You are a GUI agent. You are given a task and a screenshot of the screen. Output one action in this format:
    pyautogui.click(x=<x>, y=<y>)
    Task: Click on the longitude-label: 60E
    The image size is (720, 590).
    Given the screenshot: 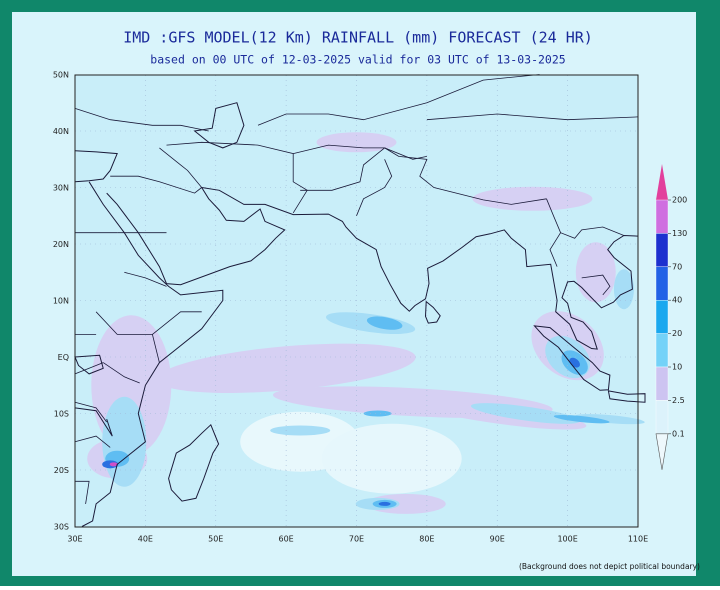 What is the action you would take?
    pyautogui.click(x=286, y=539)
    